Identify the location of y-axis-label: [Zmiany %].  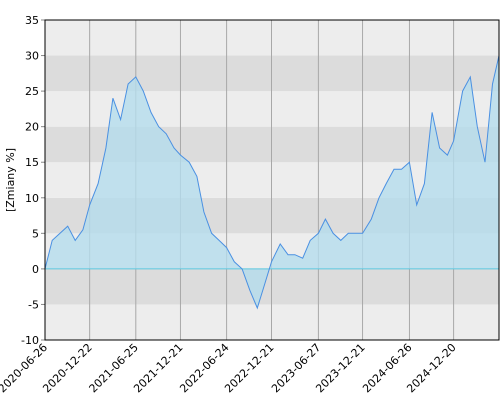
(10, 180).